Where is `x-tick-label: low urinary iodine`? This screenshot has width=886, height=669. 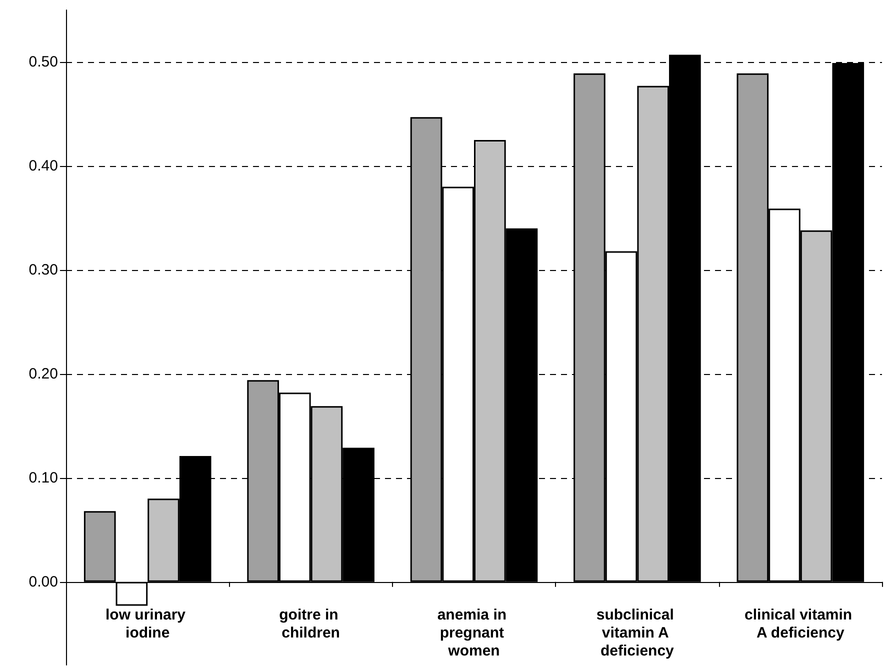
x-tick-label: low urinary iodine is located at coordinates (148, 624).